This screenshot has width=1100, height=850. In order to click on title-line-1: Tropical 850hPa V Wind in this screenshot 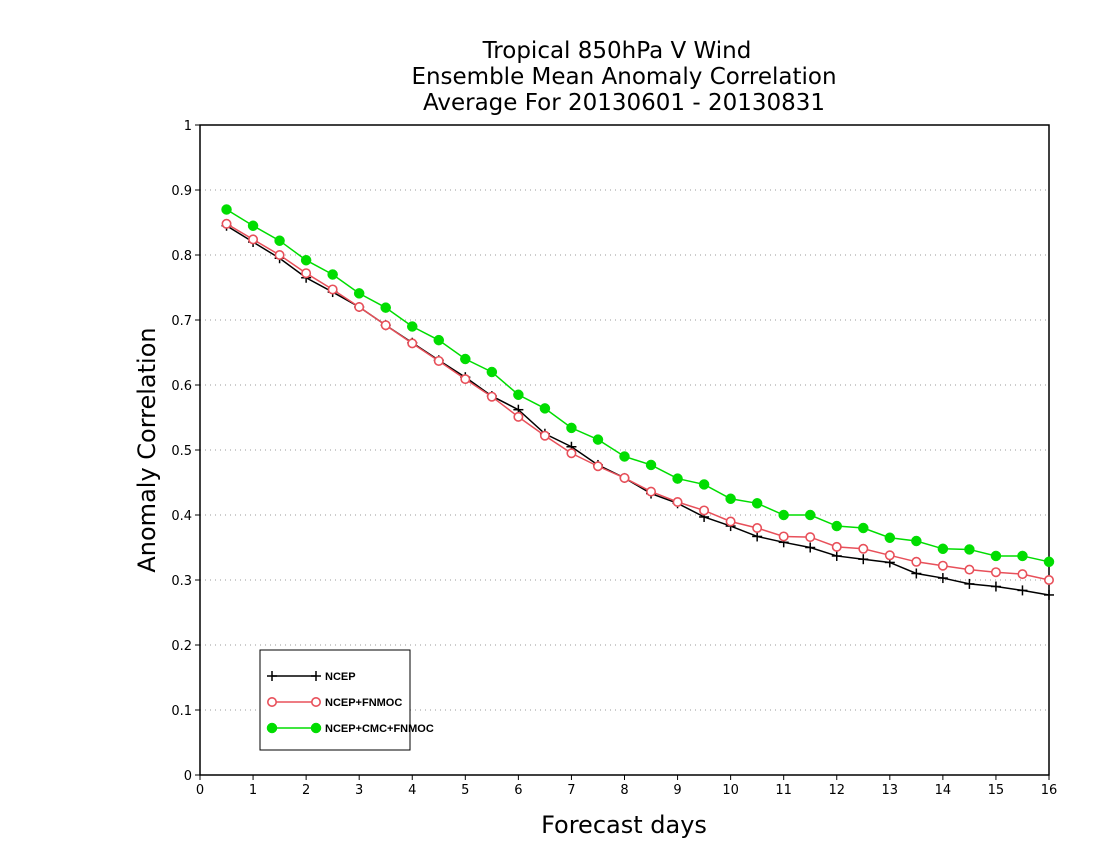, I will do `click(617, 51)`.